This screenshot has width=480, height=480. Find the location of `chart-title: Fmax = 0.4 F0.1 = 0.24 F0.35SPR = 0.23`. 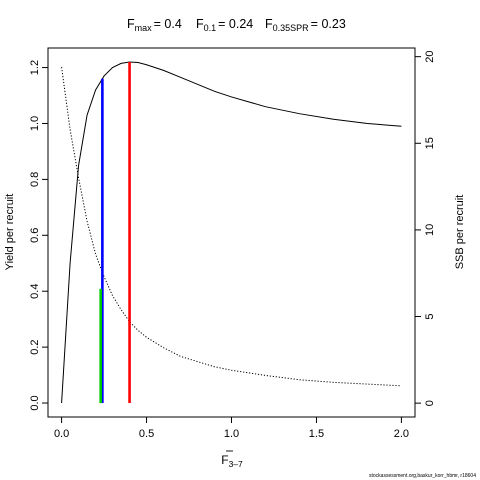

chart-title: Fmax = 0.4 F0.1 = 0.24 F0.35SPR = 0.23 is located at coordinates (236, 25).